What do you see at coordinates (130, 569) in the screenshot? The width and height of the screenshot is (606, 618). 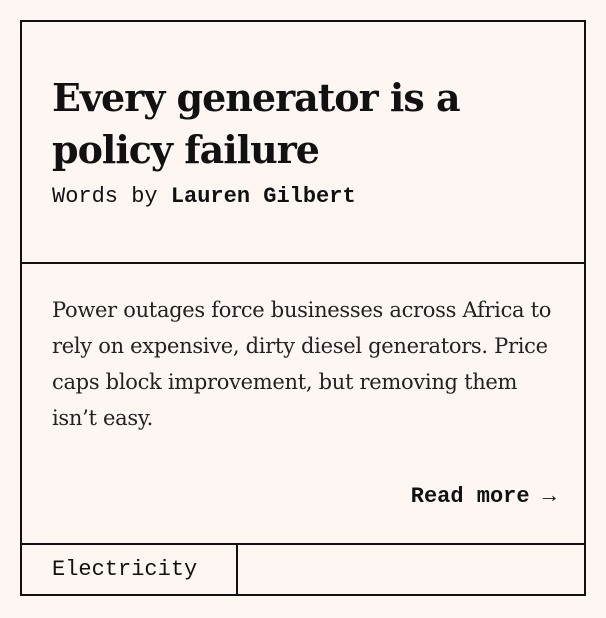 I see `category-tag: Electricity` at bounding box center [130, 569].